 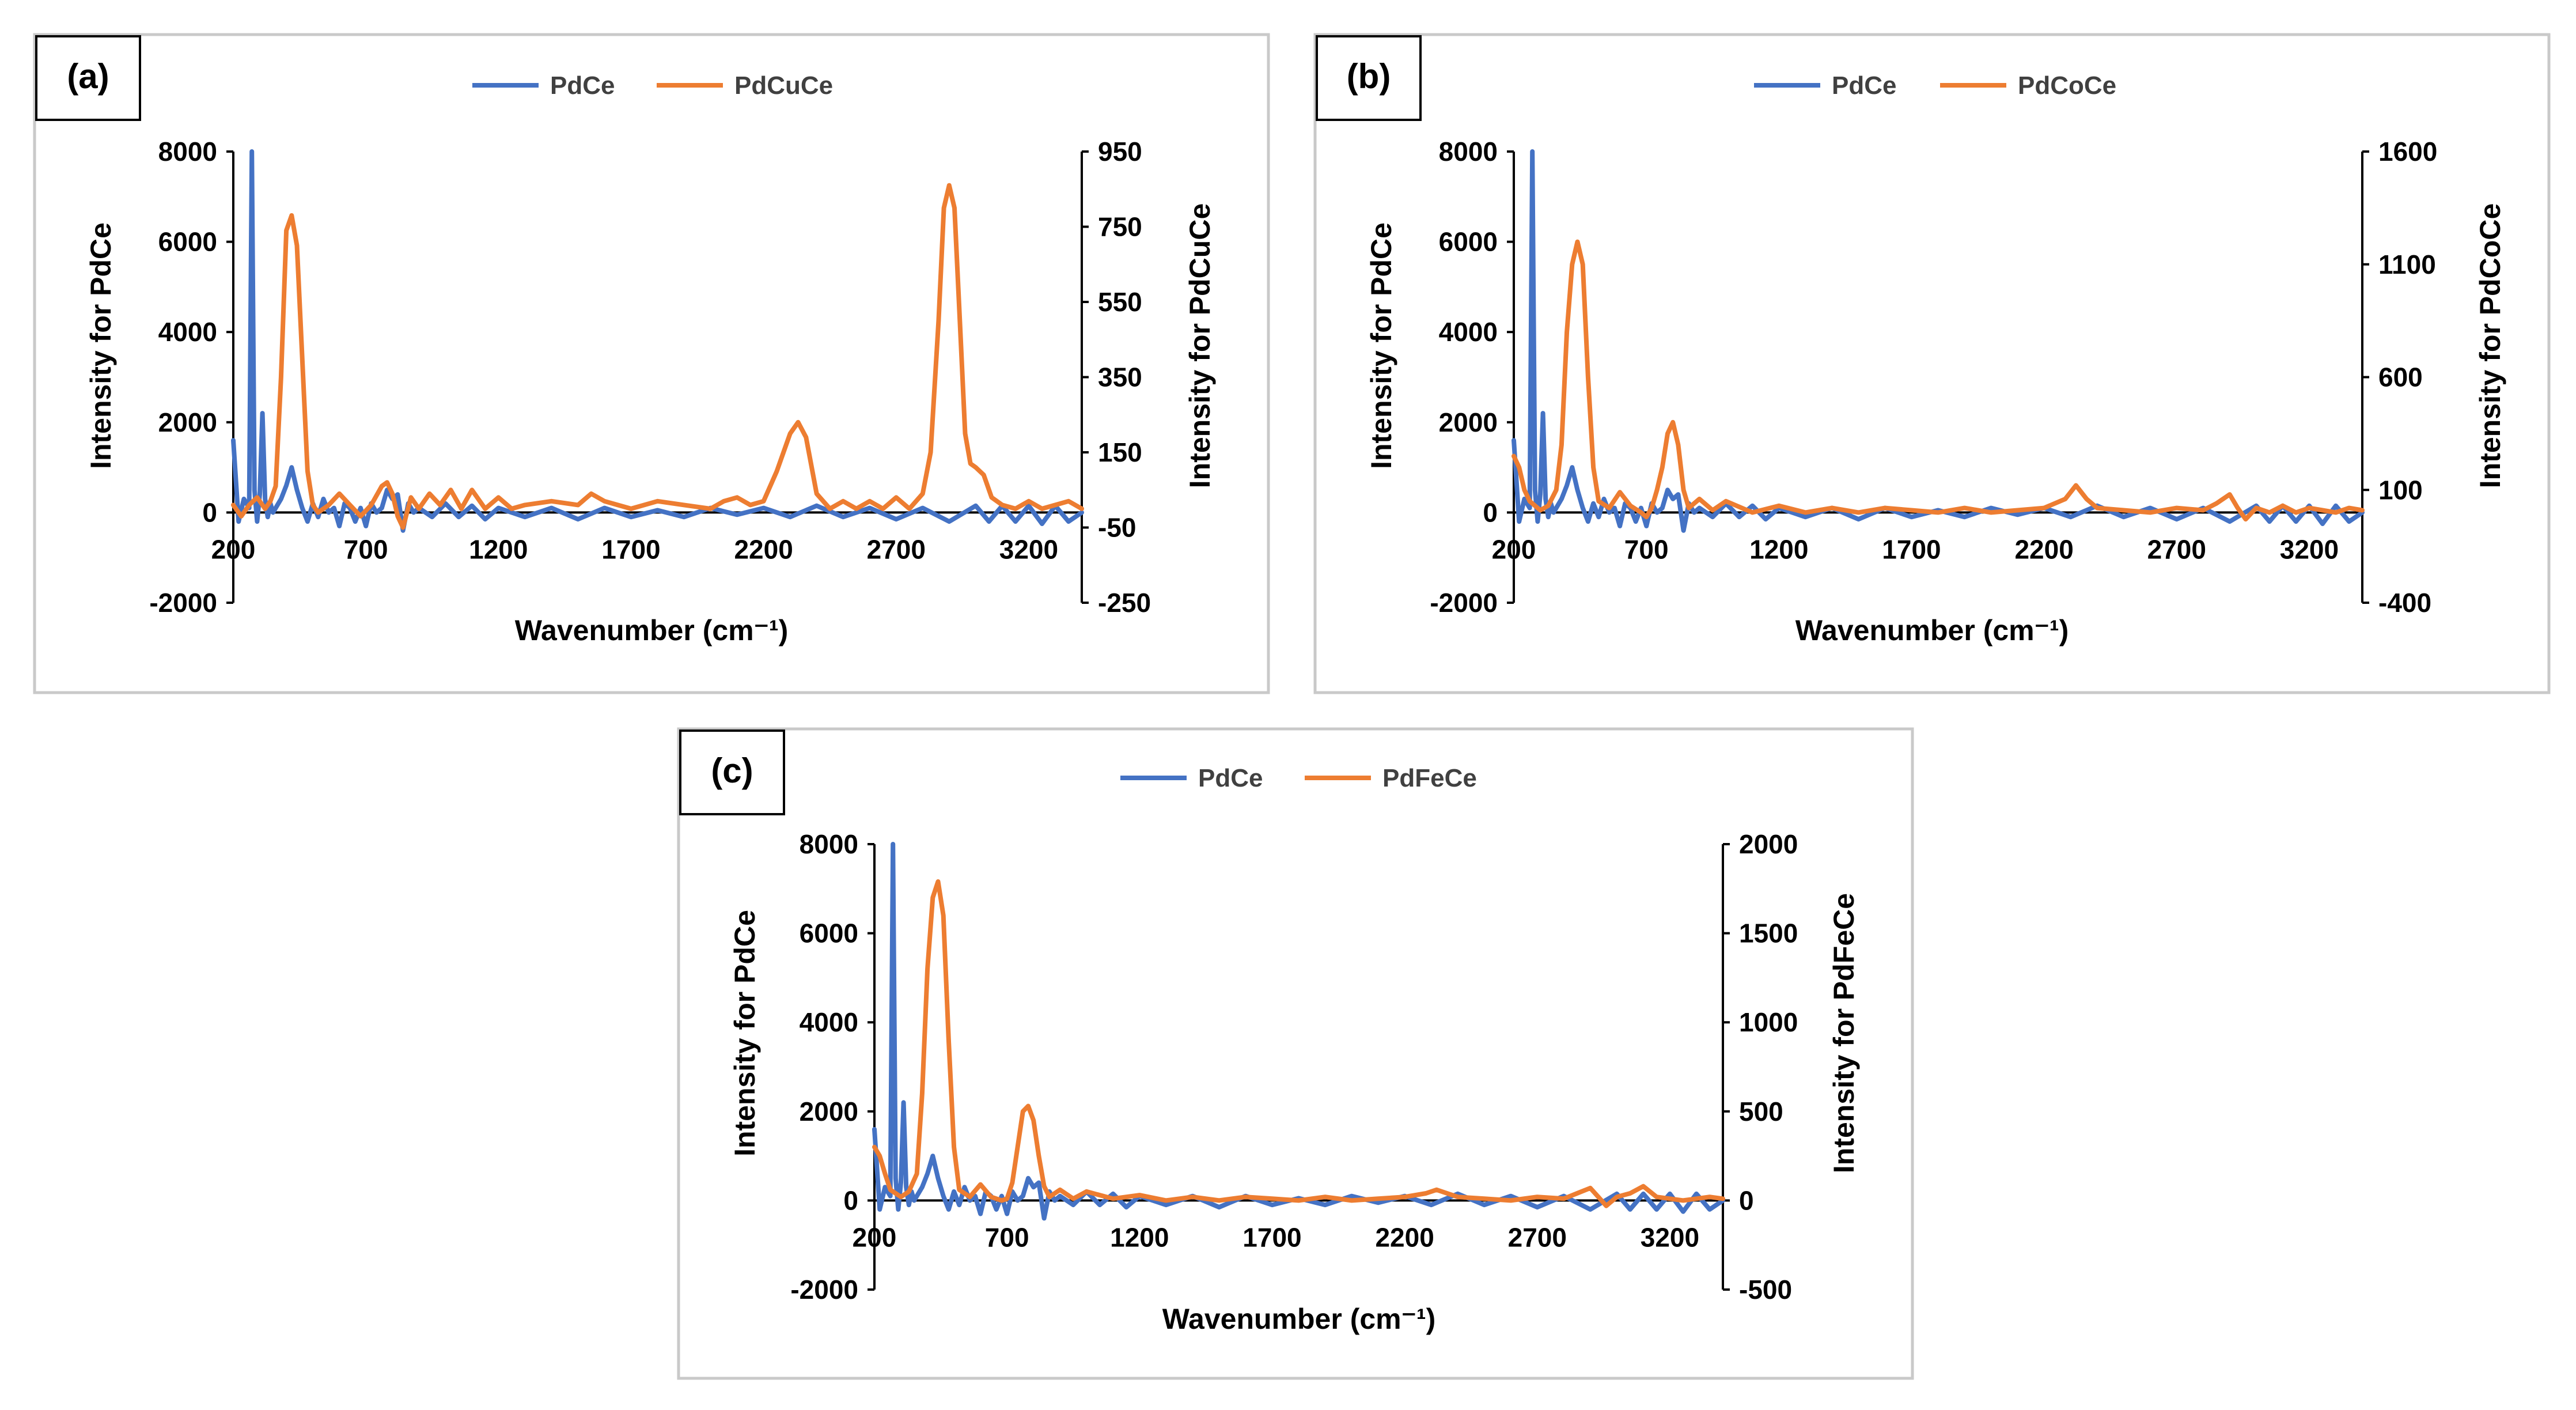 I want to click on panel-a-plot-x-tick-label: 1200, so click(x=498, y=549).